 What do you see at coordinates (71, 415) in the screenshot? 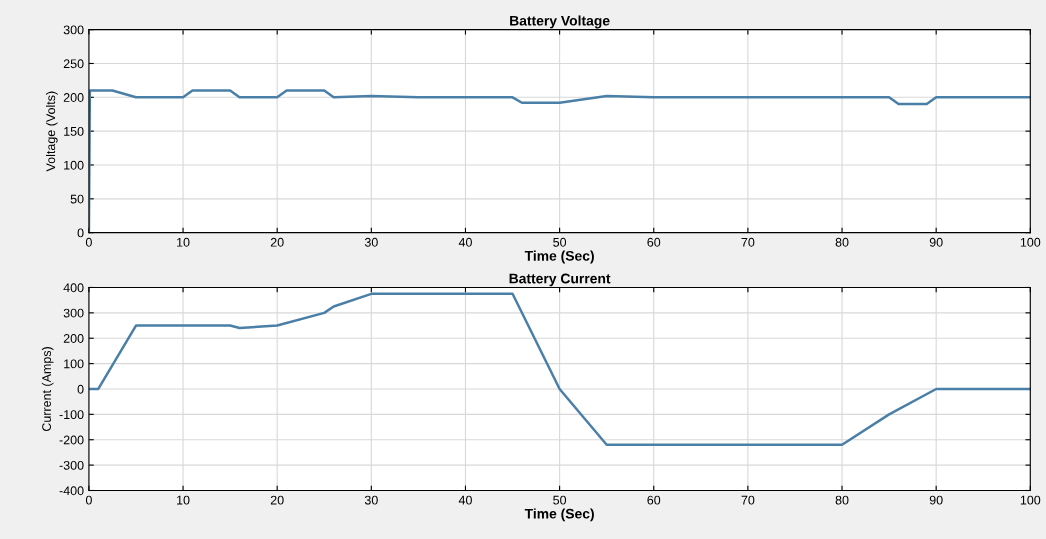
I see `y-tick-label: -100` at bounding box center [71, 415].